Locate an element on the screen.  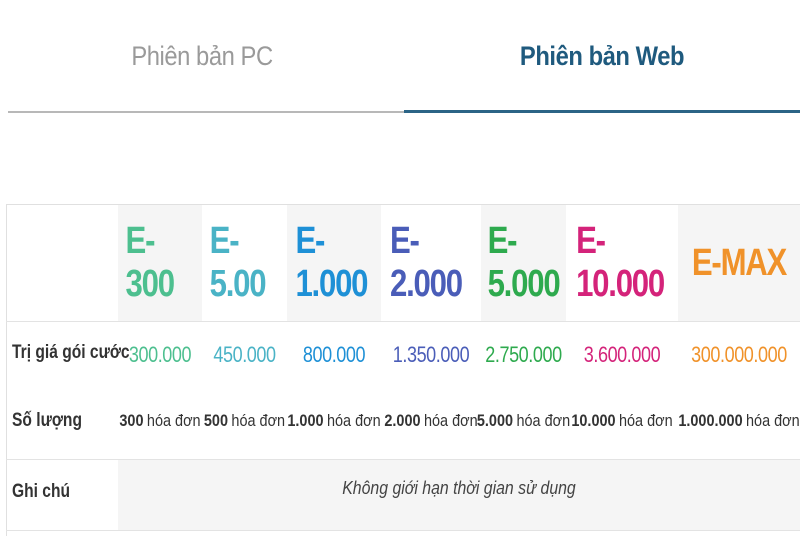
quantity-emax: 1.000.000 hóa đơn is located at coordinates (739, 420).